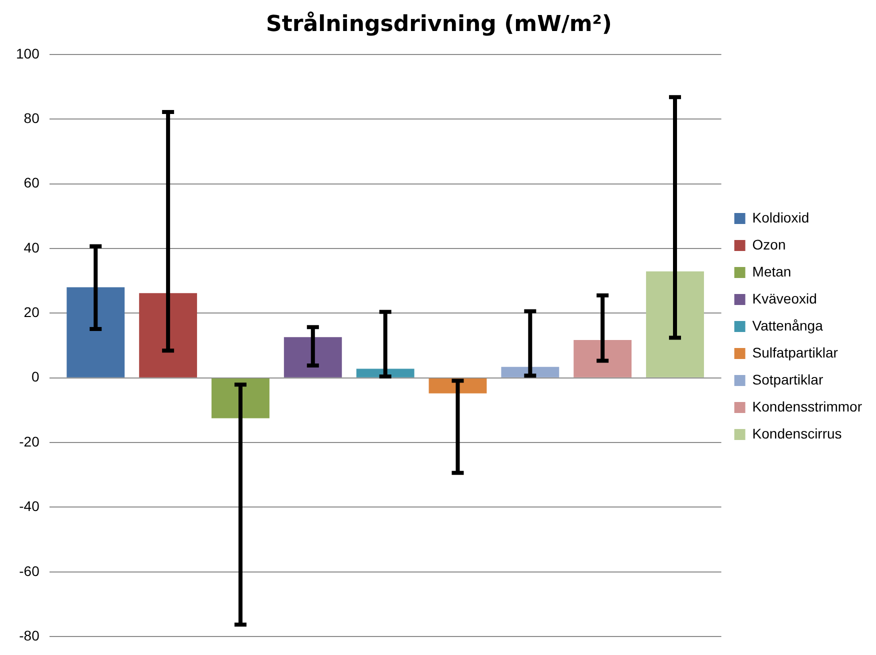 The image size is (876, 655). Describe the element at coordinates (769, 244) in the screenshot. I see `legend-label: Ozon` at that location.